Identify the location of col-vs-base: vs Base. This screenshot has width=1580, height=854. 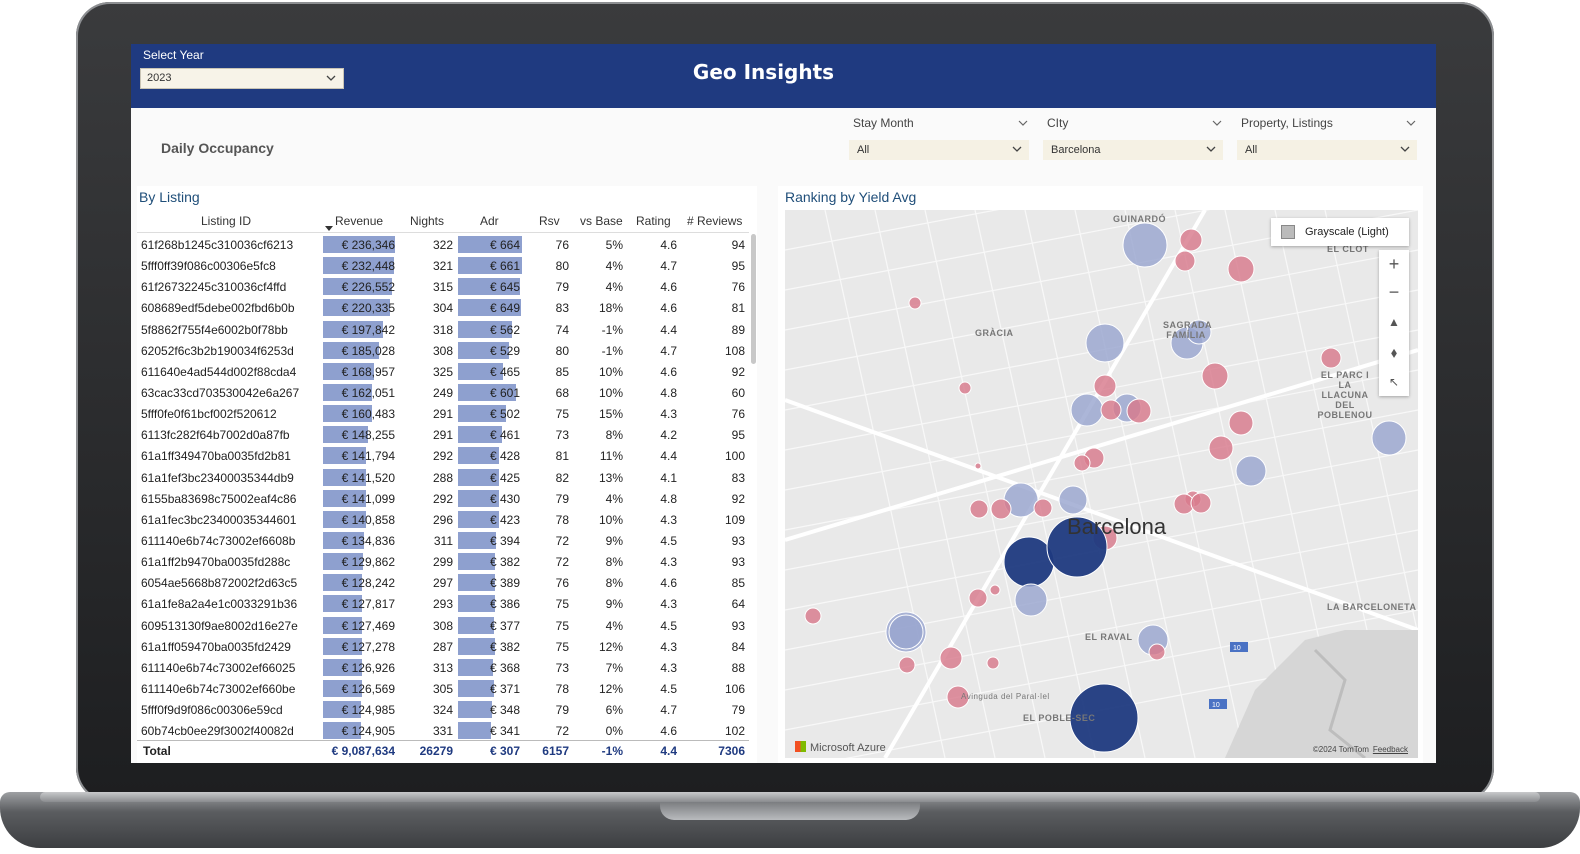
(601, 221).